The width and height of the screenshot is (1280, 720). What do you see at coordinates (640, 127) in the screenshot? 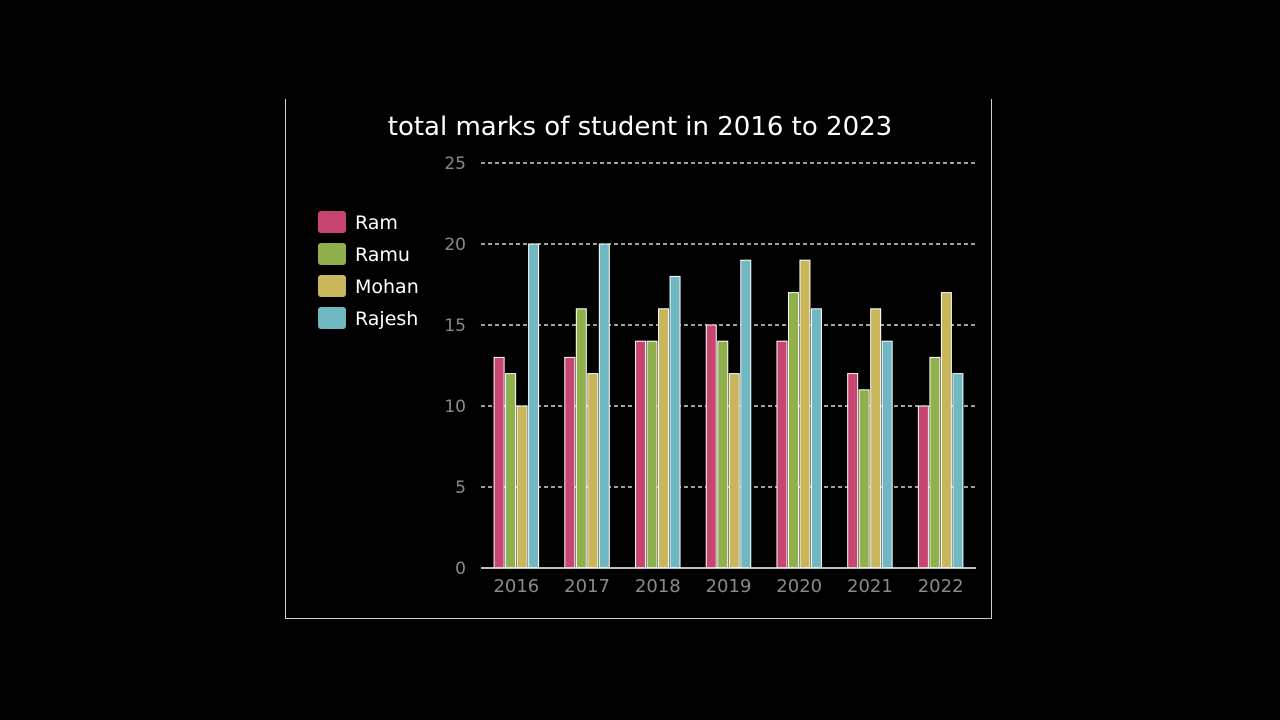
I see `chart-title: total marks of student in 2016 to 2023` at bounding box center [640, 127].